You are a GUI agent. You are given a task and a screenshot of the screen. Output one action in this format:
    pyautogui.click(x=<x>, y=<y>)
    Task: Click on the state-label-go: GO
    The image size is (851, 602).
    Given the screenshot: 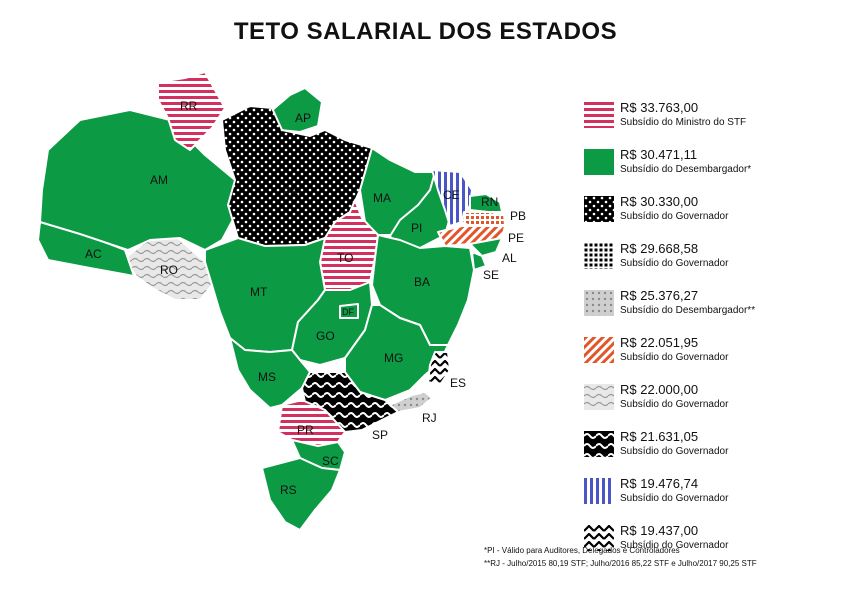 What is the action you would take?
    pyautogui.click(x=325, y=336)
    